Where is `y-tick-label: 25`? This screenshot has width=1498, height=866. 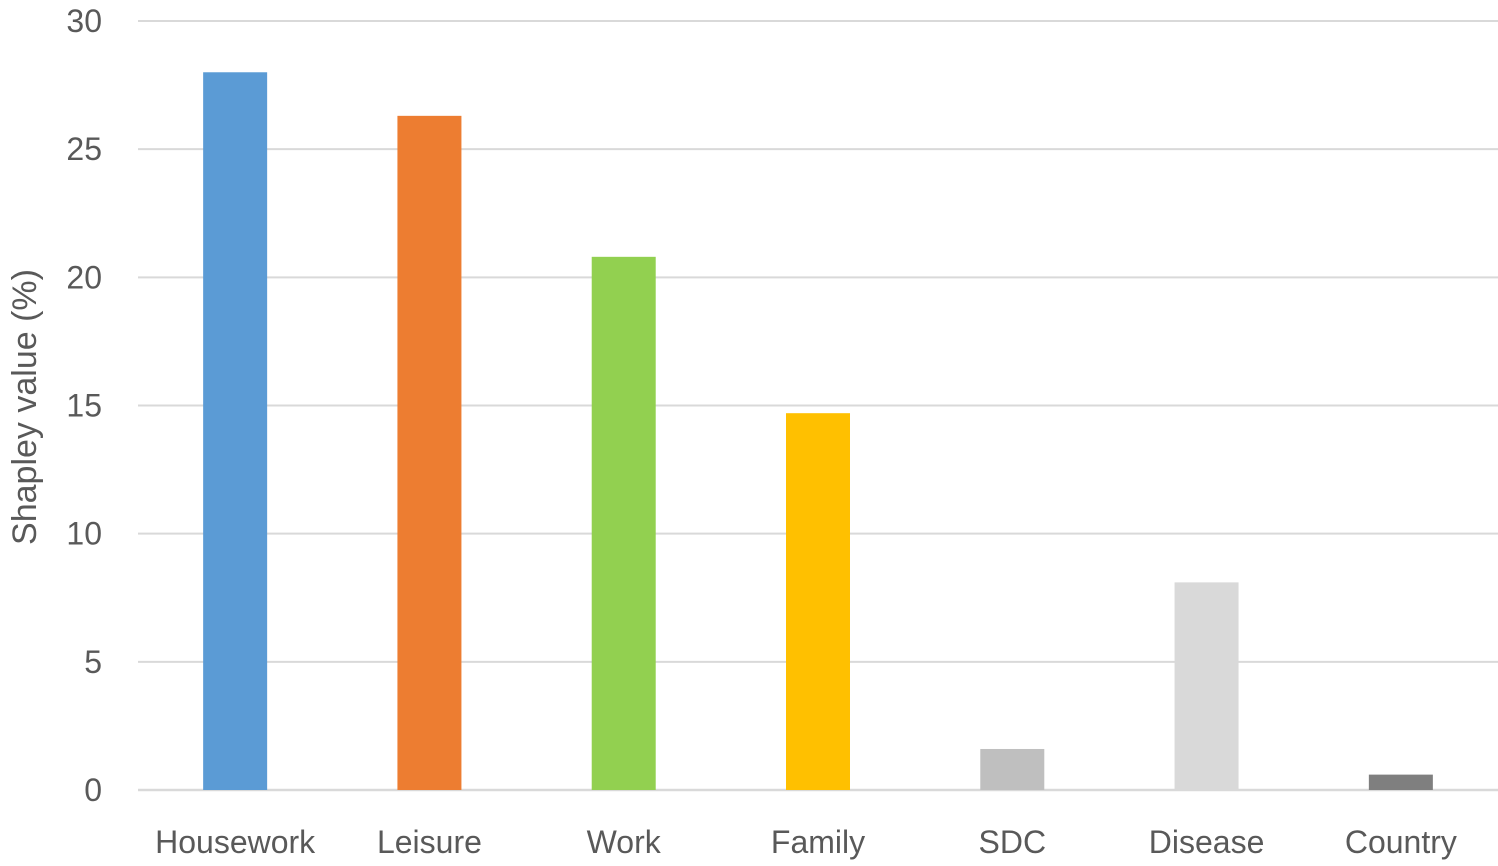
y-tick-label: 25 is located at coordinates (84, 149).